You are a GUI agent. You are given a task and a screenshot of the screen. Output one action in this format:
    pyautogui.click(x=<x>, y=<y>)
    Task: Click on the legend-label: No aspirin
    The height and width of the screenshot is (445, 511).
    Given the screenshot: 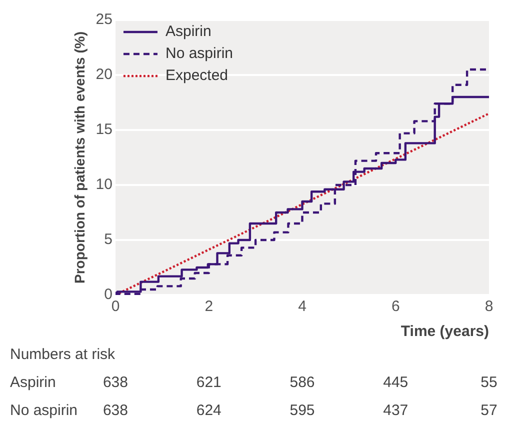 What is the action you would take?
    pyautogui.click(x=199, y=53)
    